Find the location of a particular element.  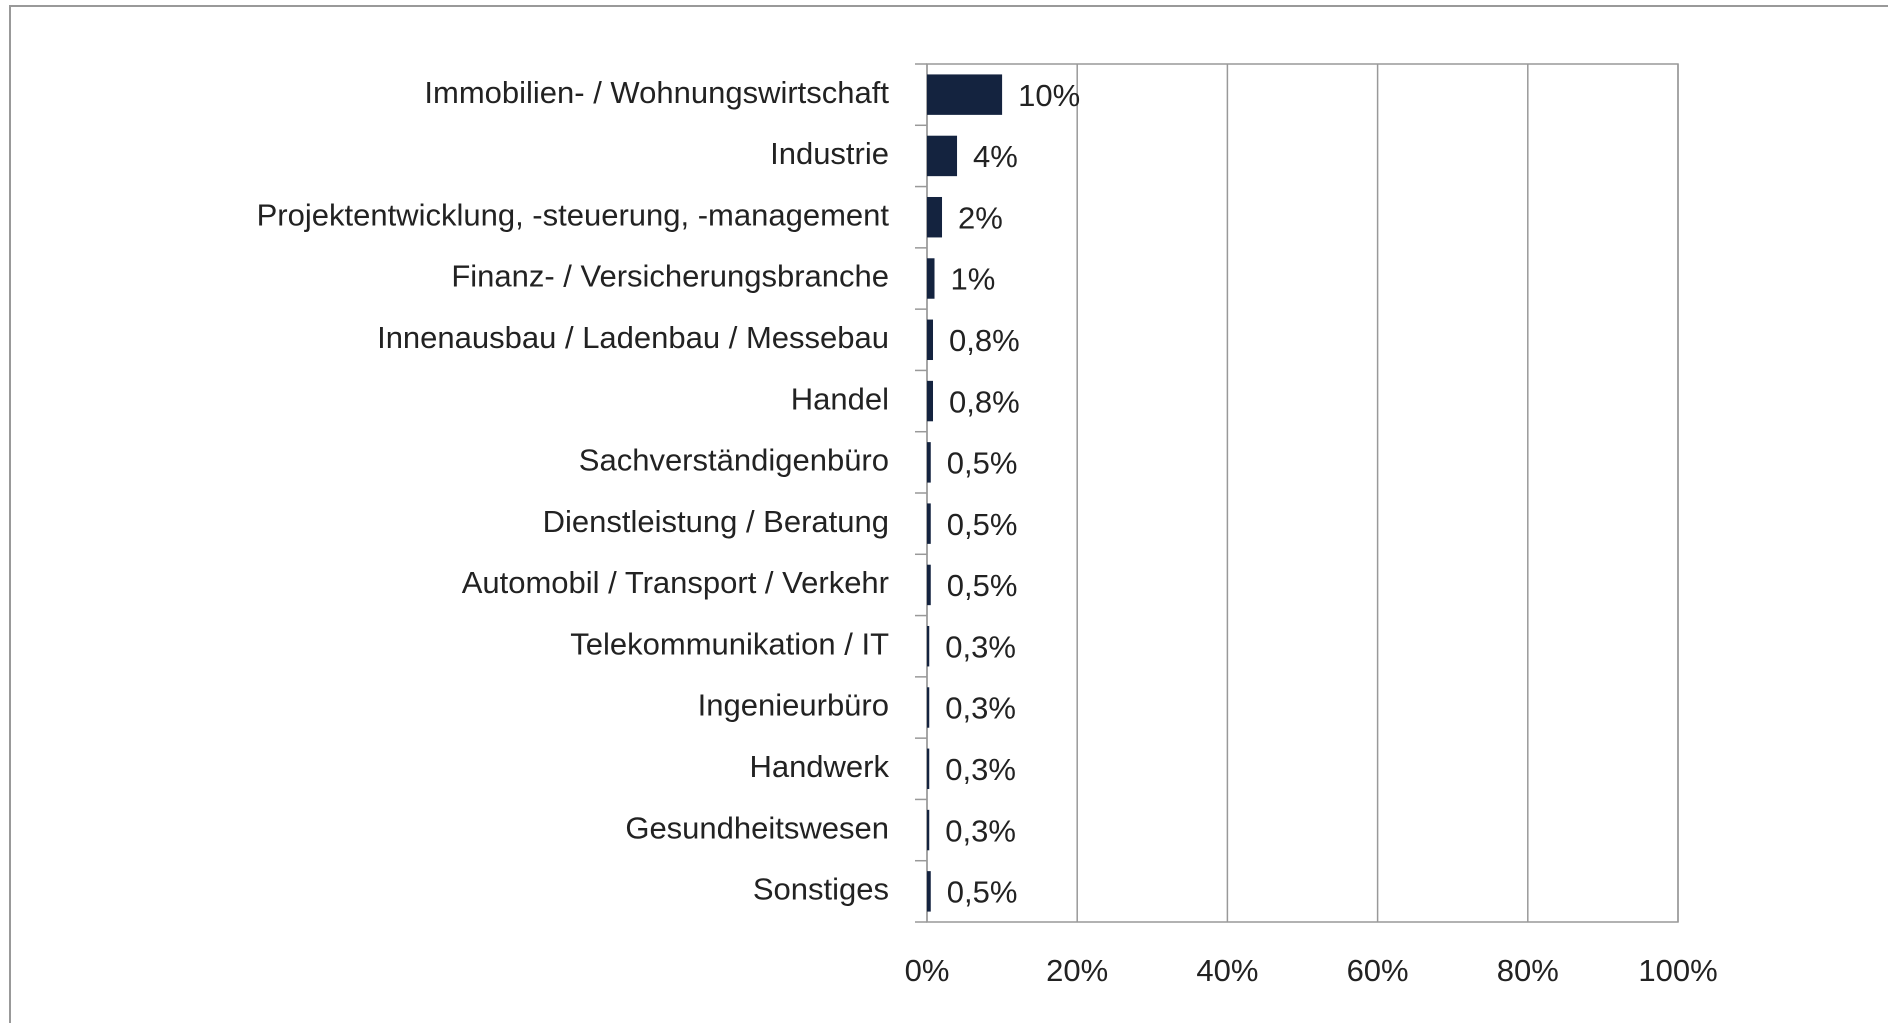

value-label: 1% is located at coordinates (973, 279).